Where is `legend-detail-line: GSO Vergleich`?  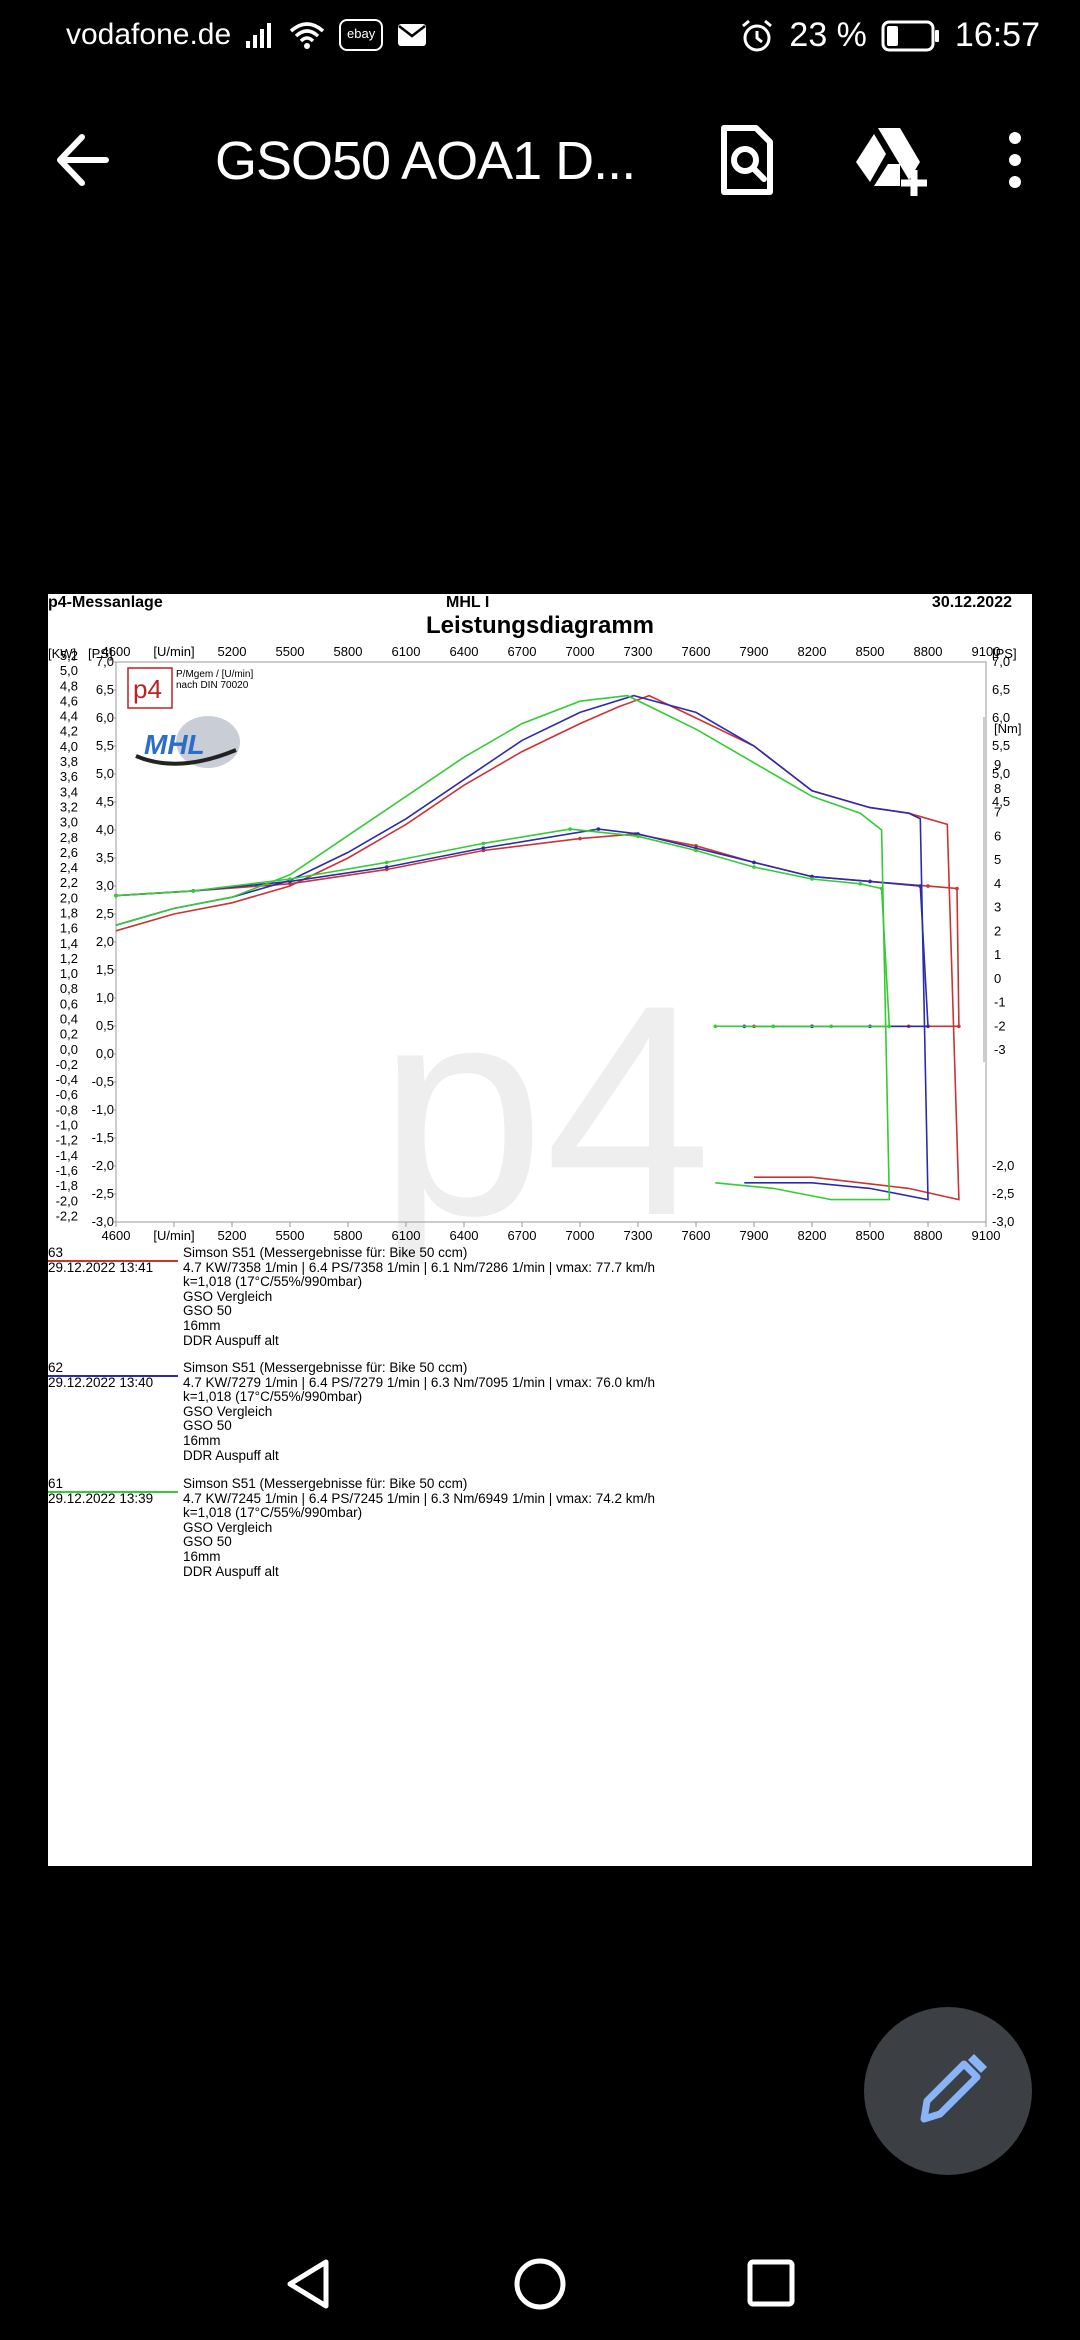 legend-detail-line: GSO Vergleich is located at coordinates (228, 1296).